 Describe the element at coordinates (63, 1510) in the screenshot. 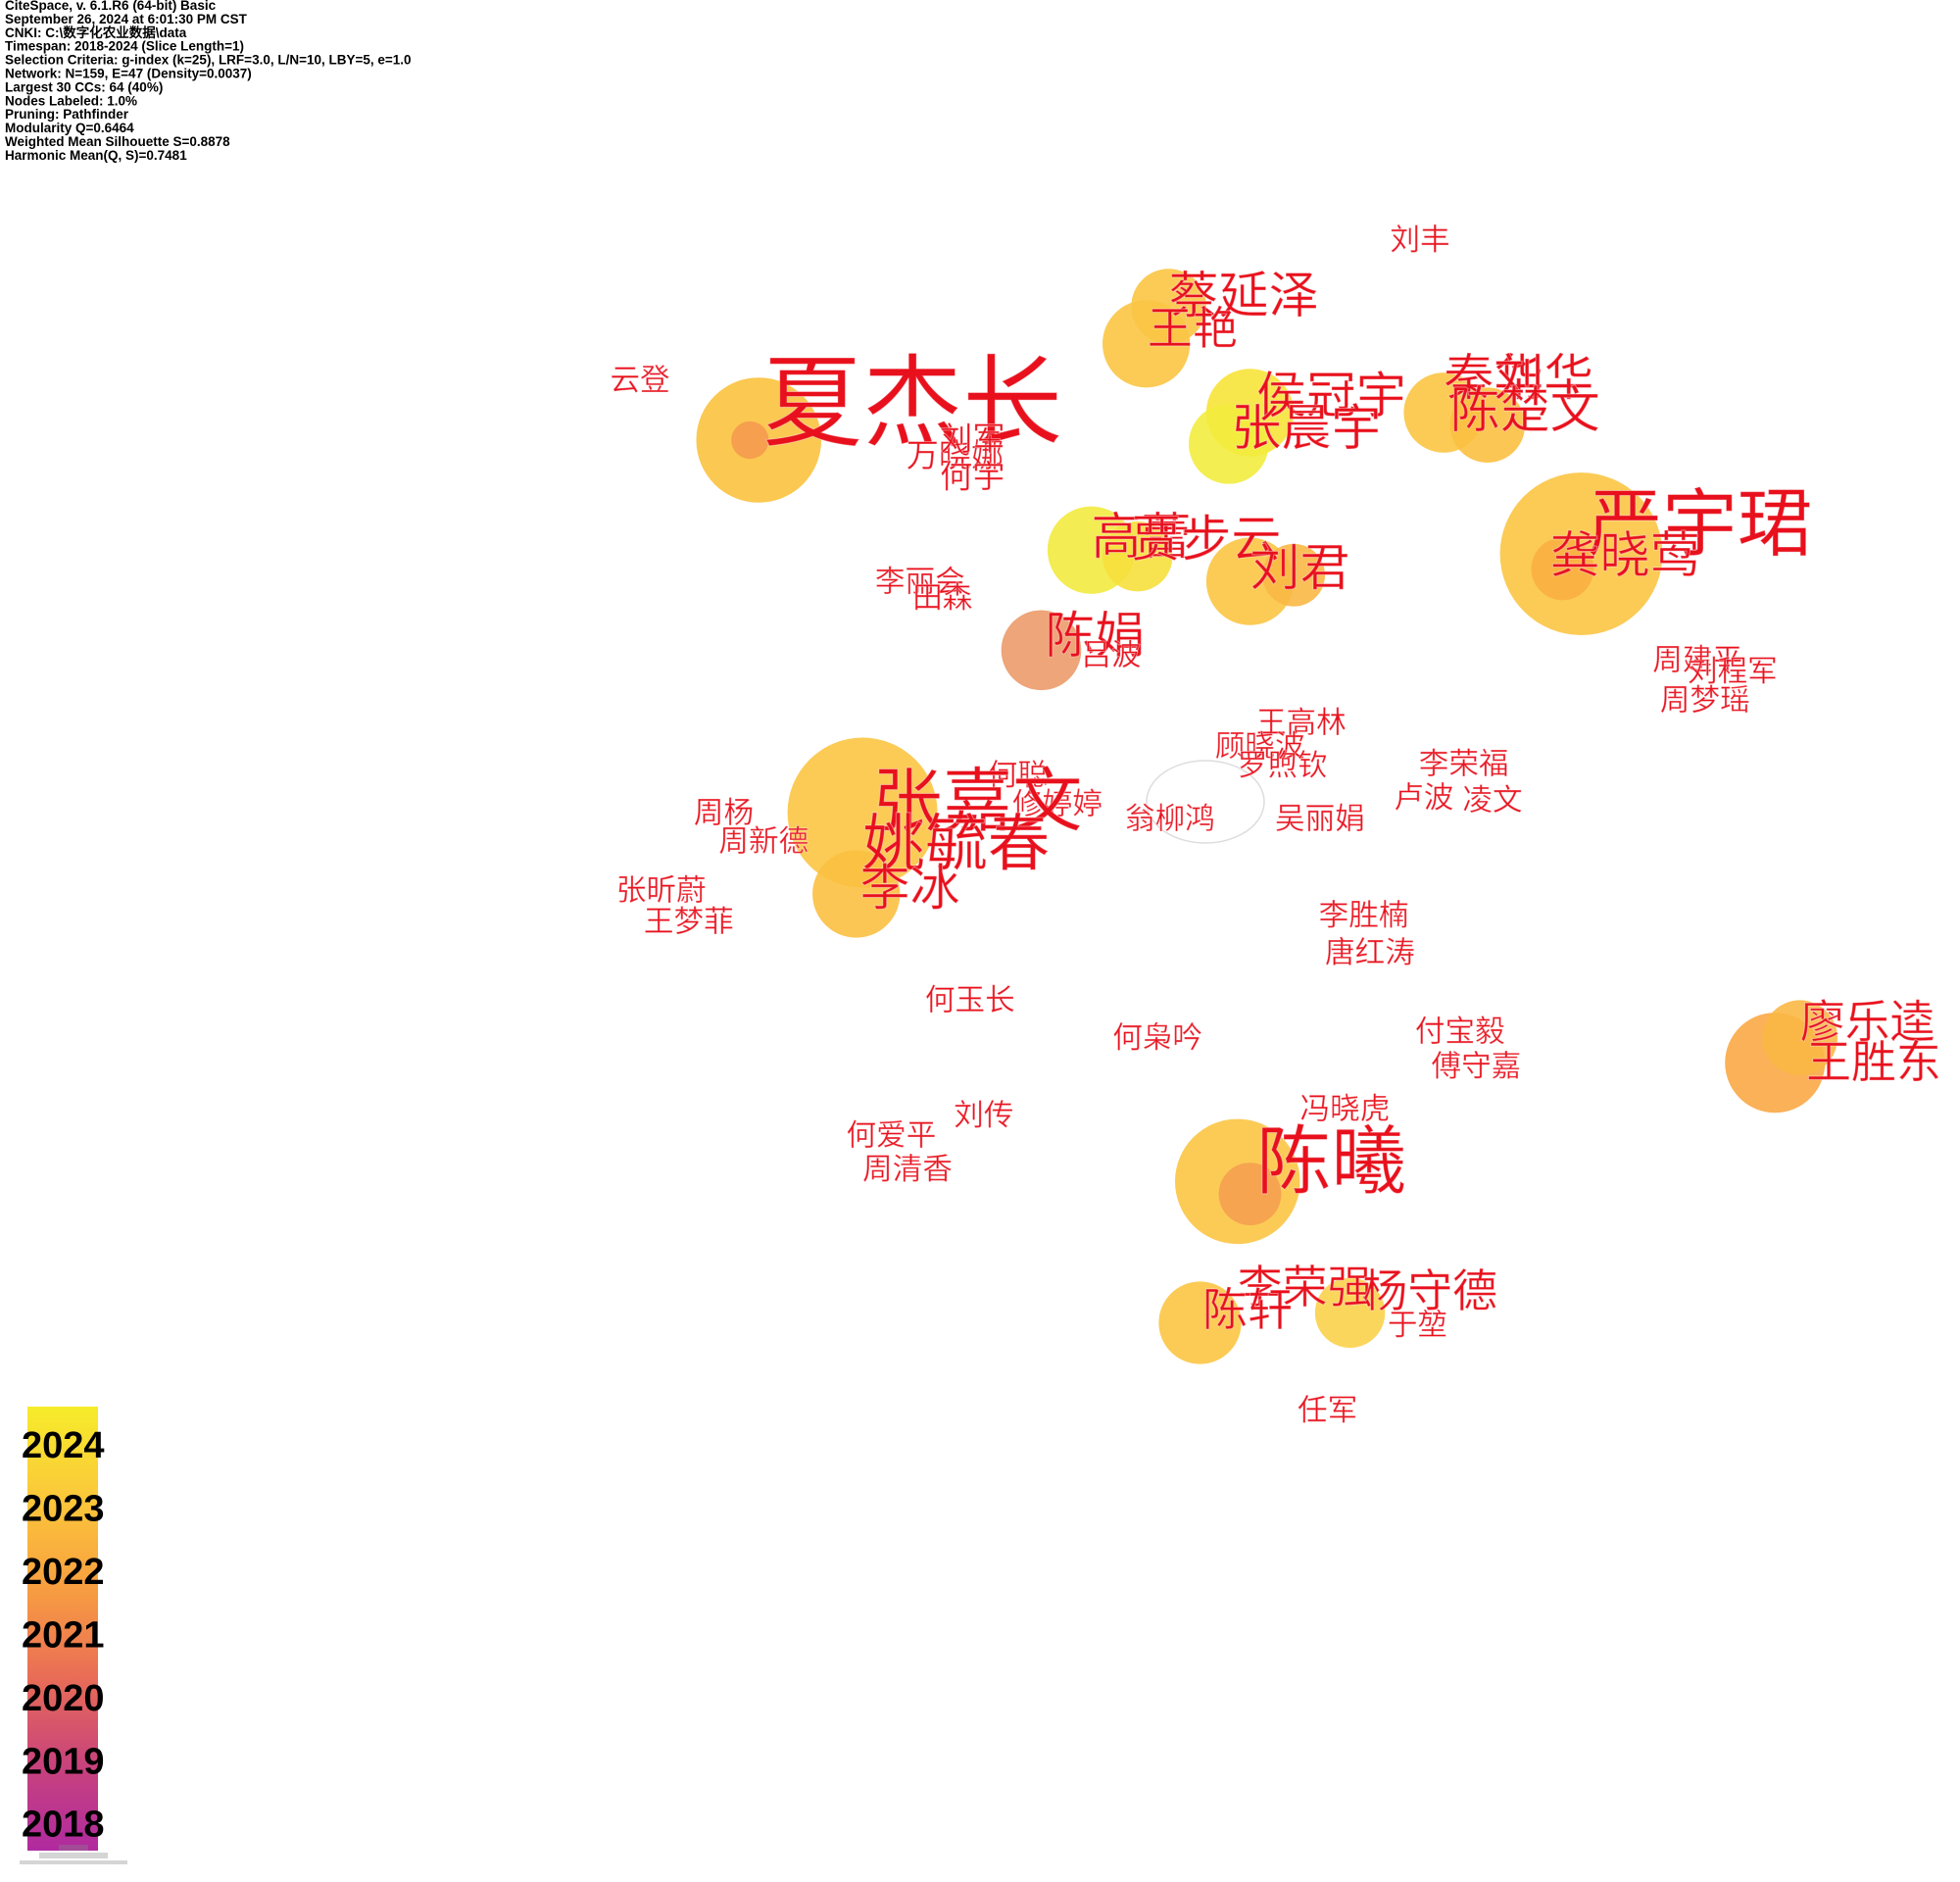

I see `legend-year: 2023` at that location.